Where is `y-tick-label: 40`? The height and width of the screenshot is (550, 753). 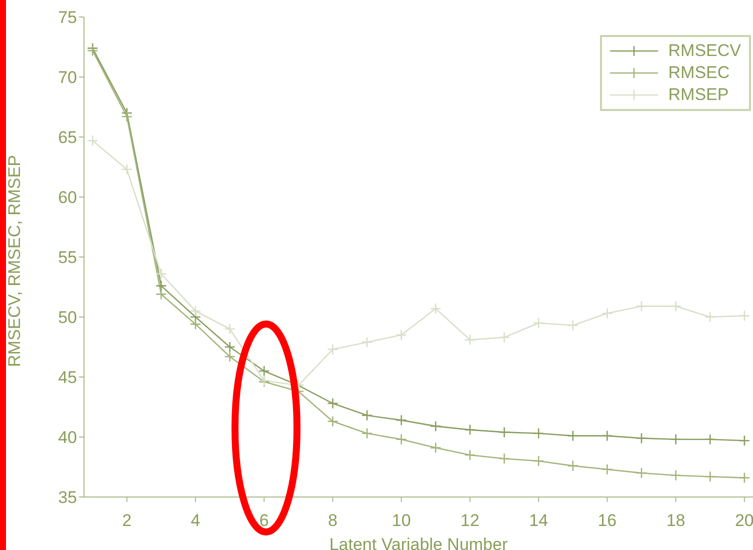 y-tick-label: 40 is located at coordinates (67, 438).